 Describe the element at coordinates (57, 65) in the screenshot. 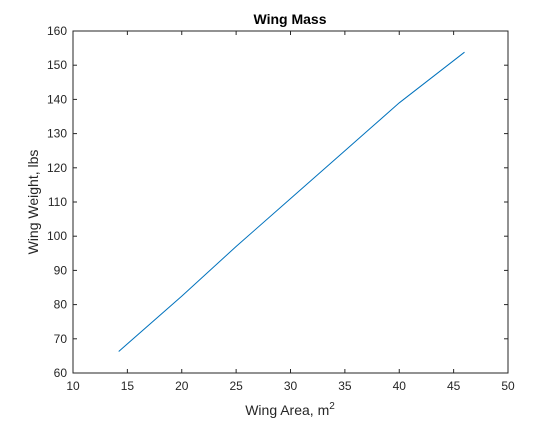

I see `y-tick-label: 150` at that location.